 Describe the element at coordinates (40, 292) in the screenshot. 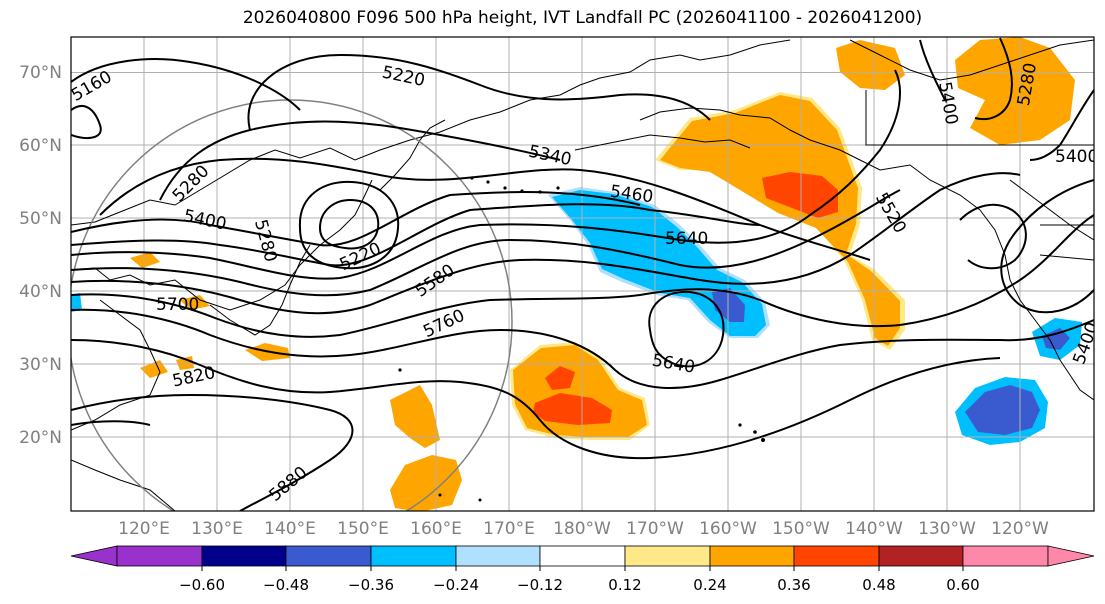

I see `lat-label: 40°N` at that location.